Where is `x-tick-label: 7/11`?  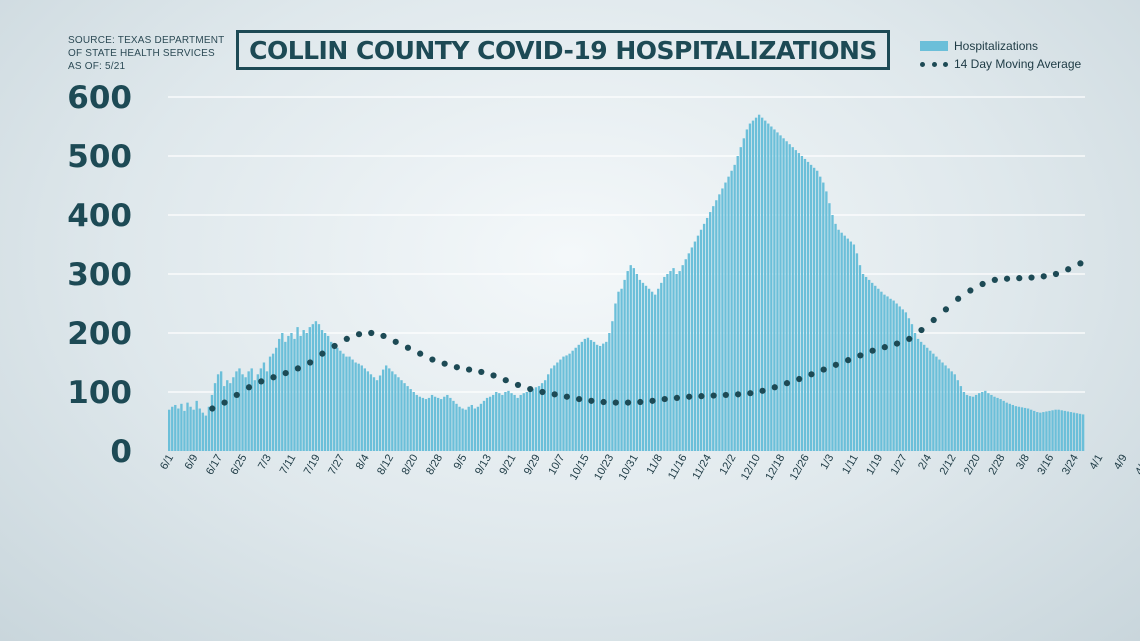
x-tick-label: 7/11 is located at coordinates (288, 465).